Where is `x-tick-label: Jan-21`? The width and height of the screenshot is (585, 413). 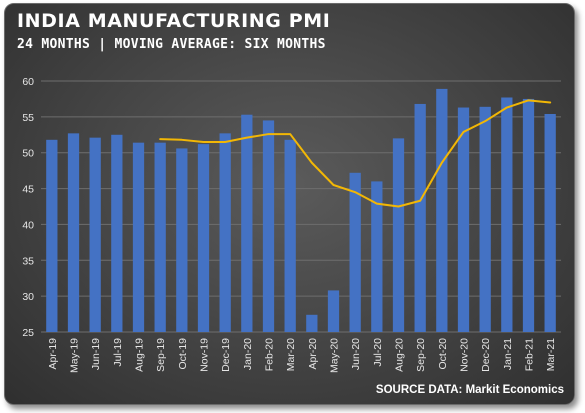
x-tick-label: Jan-21 is located at coordinates (508, 354).